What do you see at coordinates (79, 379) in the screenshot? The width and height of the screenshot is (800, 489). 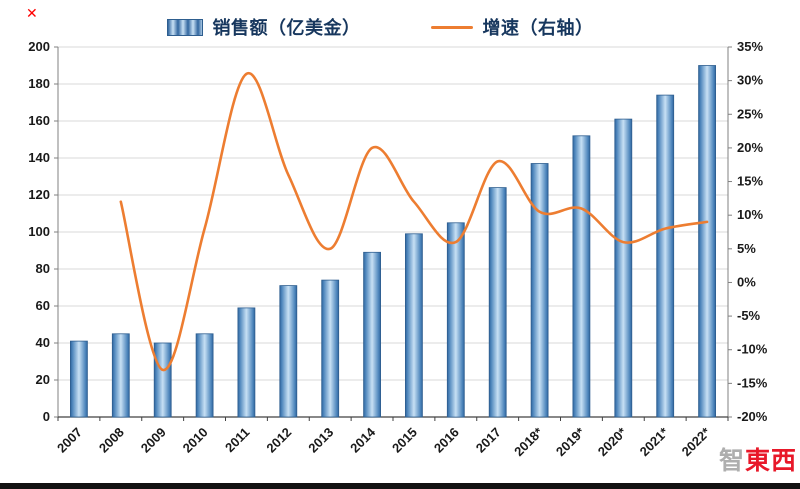 I see `bar-2007` at bounding box center [79, 379].